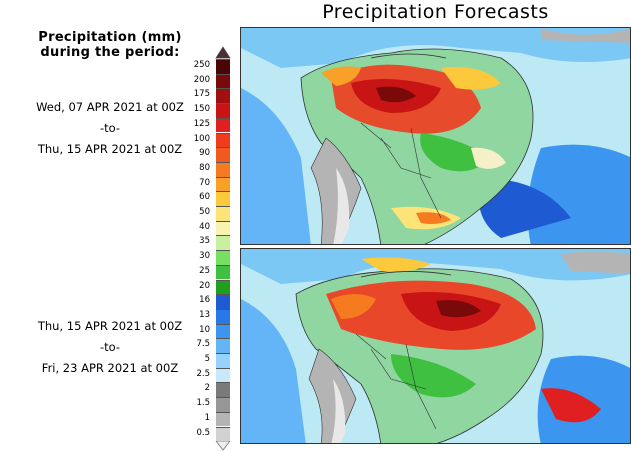 This screenshot has width=631, height=451. What do you see at coordinates (223, 446) in the screenshot?
I see `colorbar-bottom-arrow-icon` at bounding box center [223, 446].